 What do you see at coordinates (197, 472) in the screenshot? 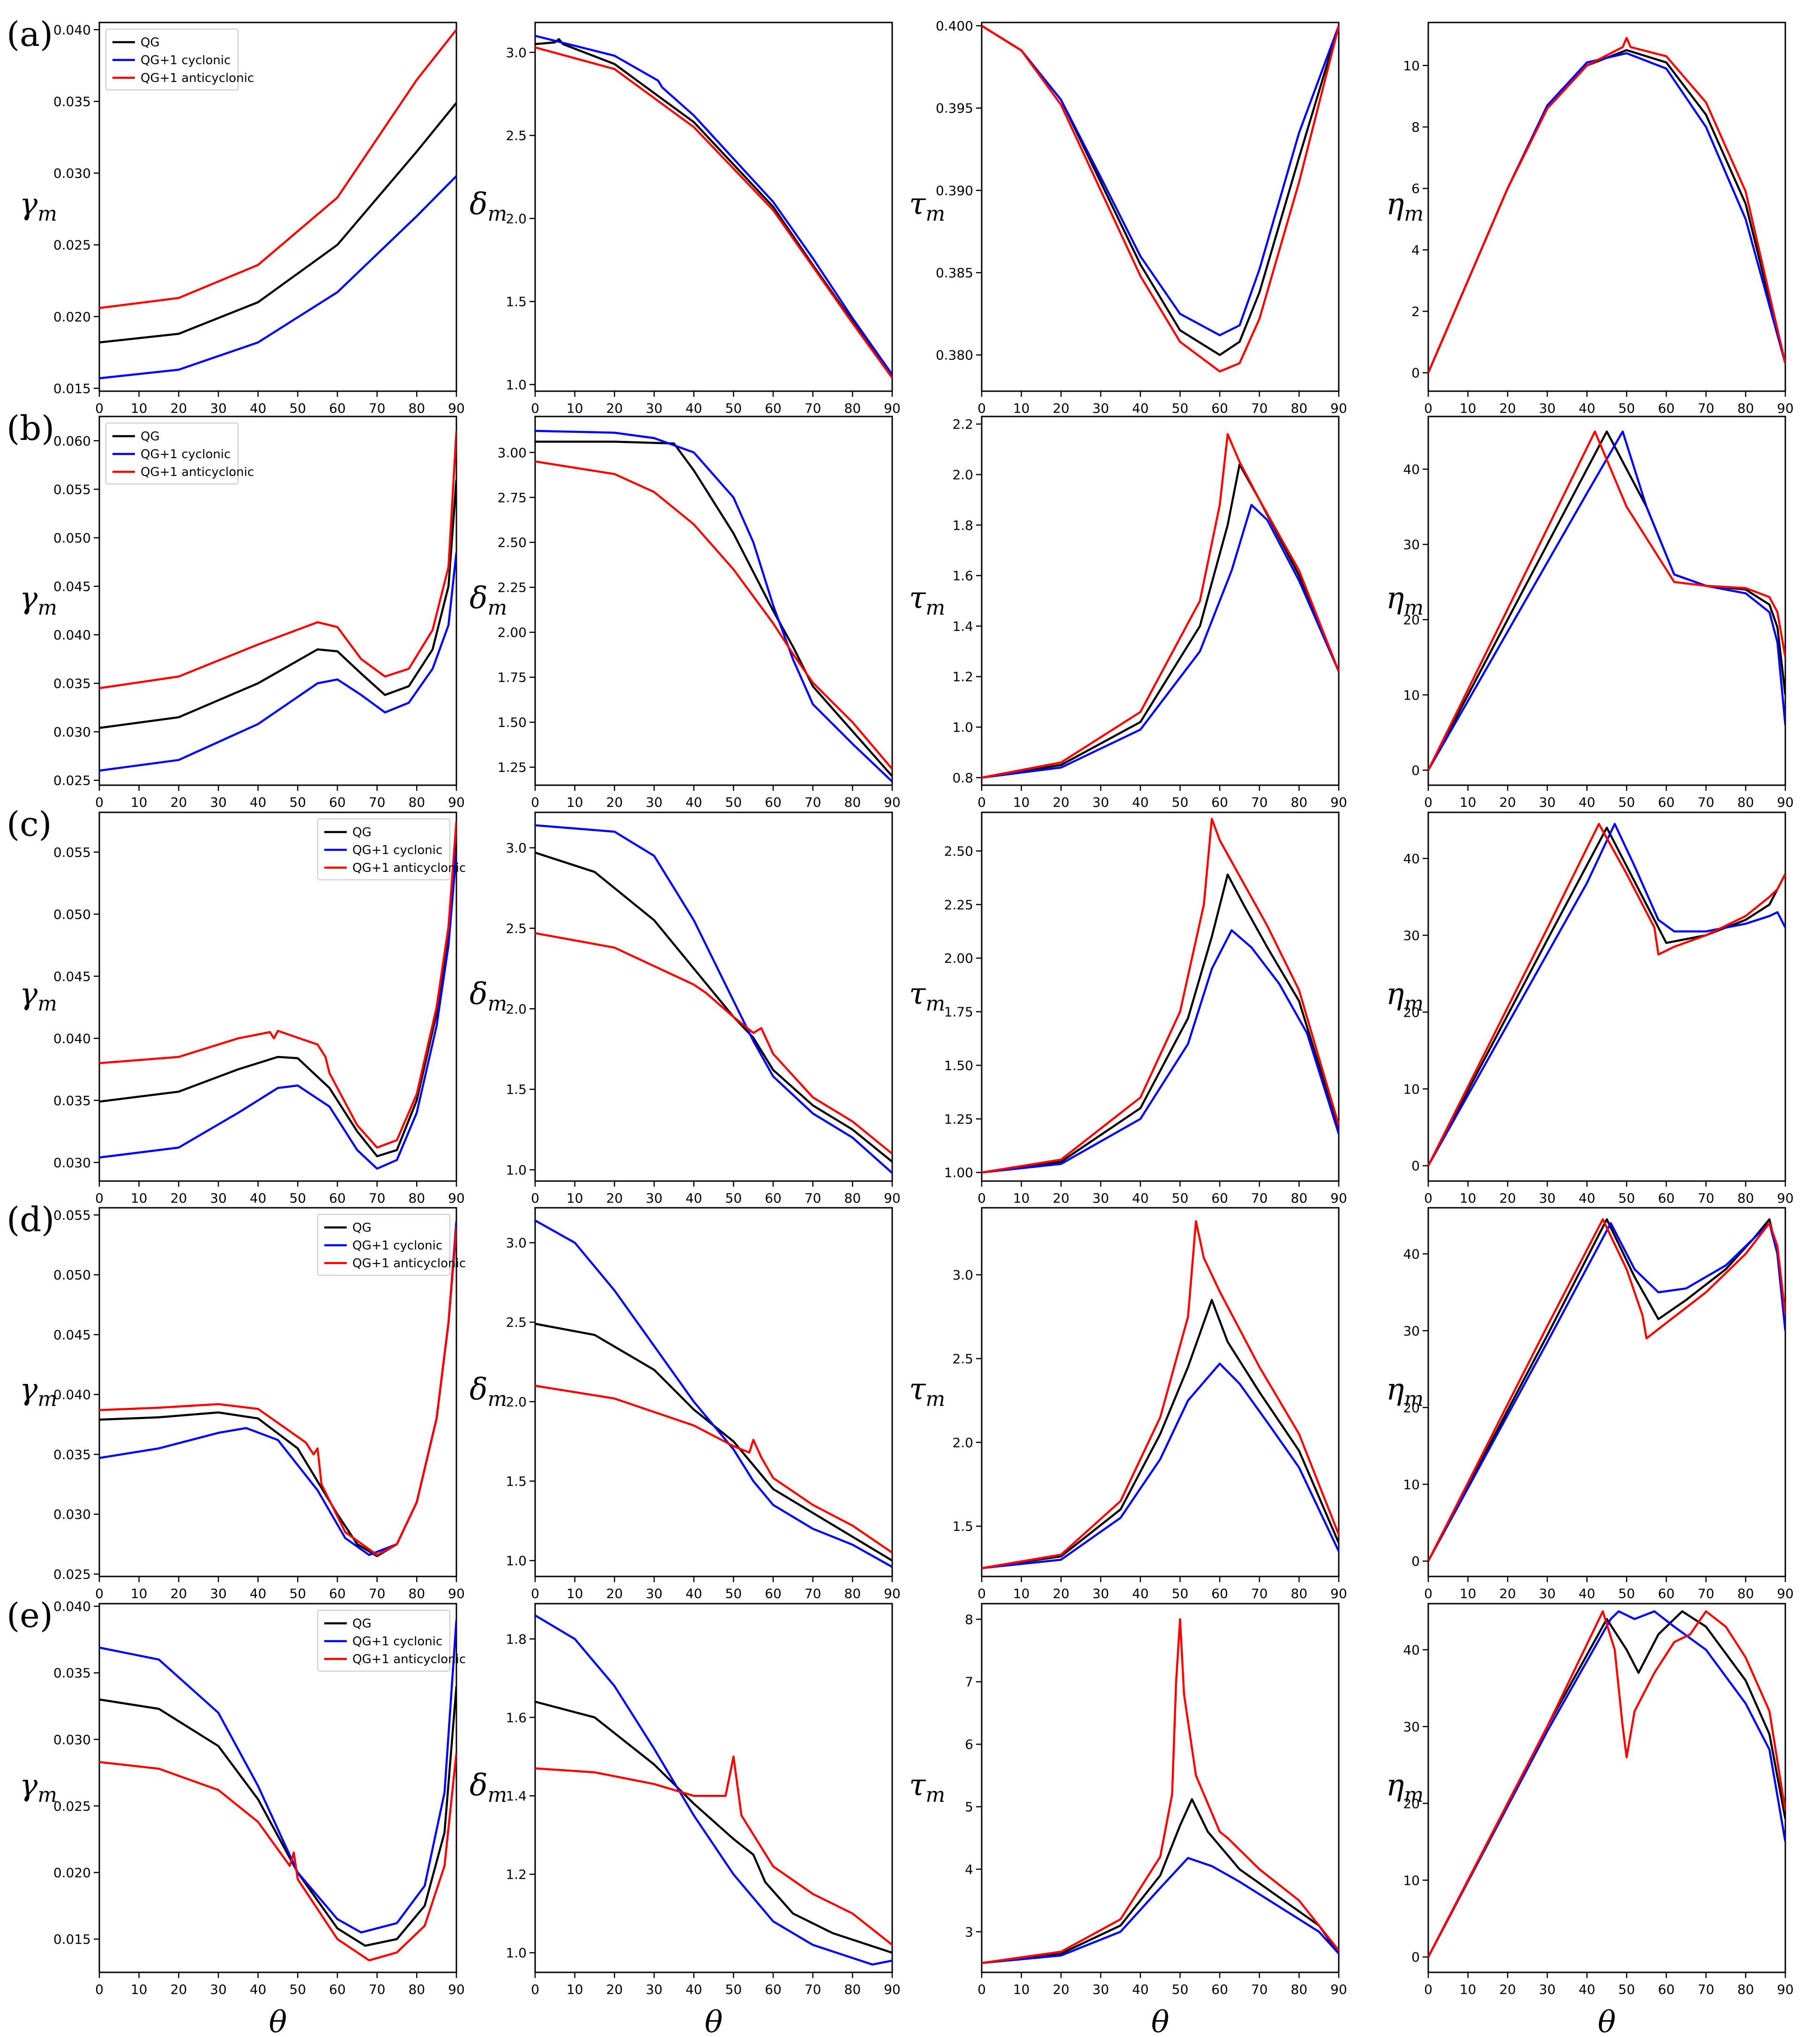
I see `legend-label: QG+1 anticyclonic` at bounding box center [197, 472].